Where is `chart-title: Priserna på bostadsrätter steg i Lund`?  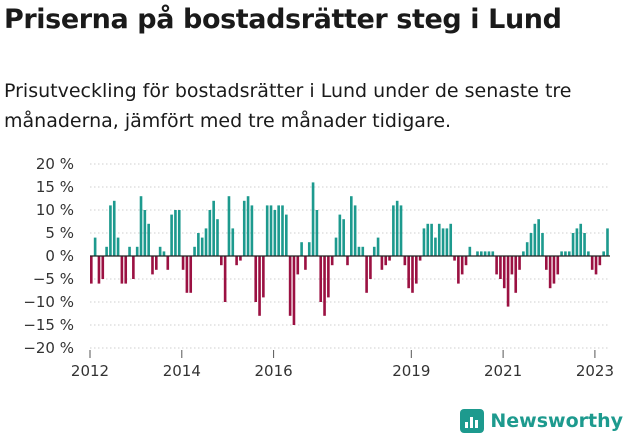
chart-title: Priserna på bostadsrätter steg i Lund is located at coordinates (283, 19).